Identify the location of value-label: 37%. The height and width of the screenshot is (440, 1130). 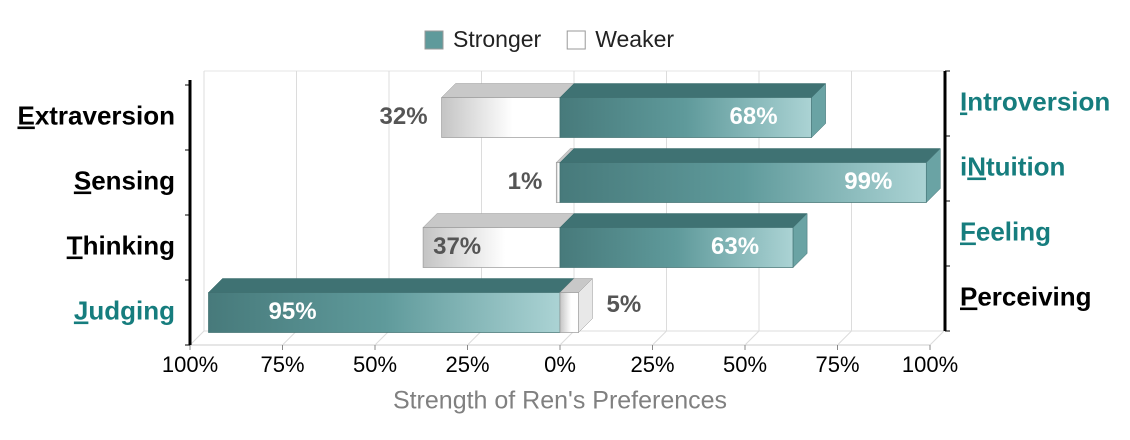
(457, 246).